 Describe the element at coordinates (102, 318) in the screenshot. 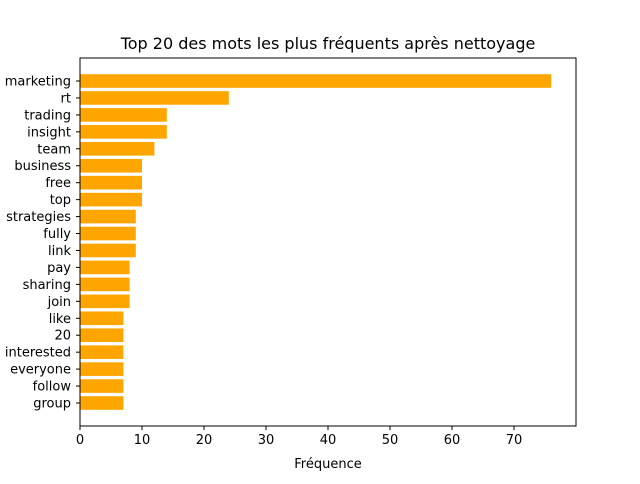

I see `bar-like` at that location.